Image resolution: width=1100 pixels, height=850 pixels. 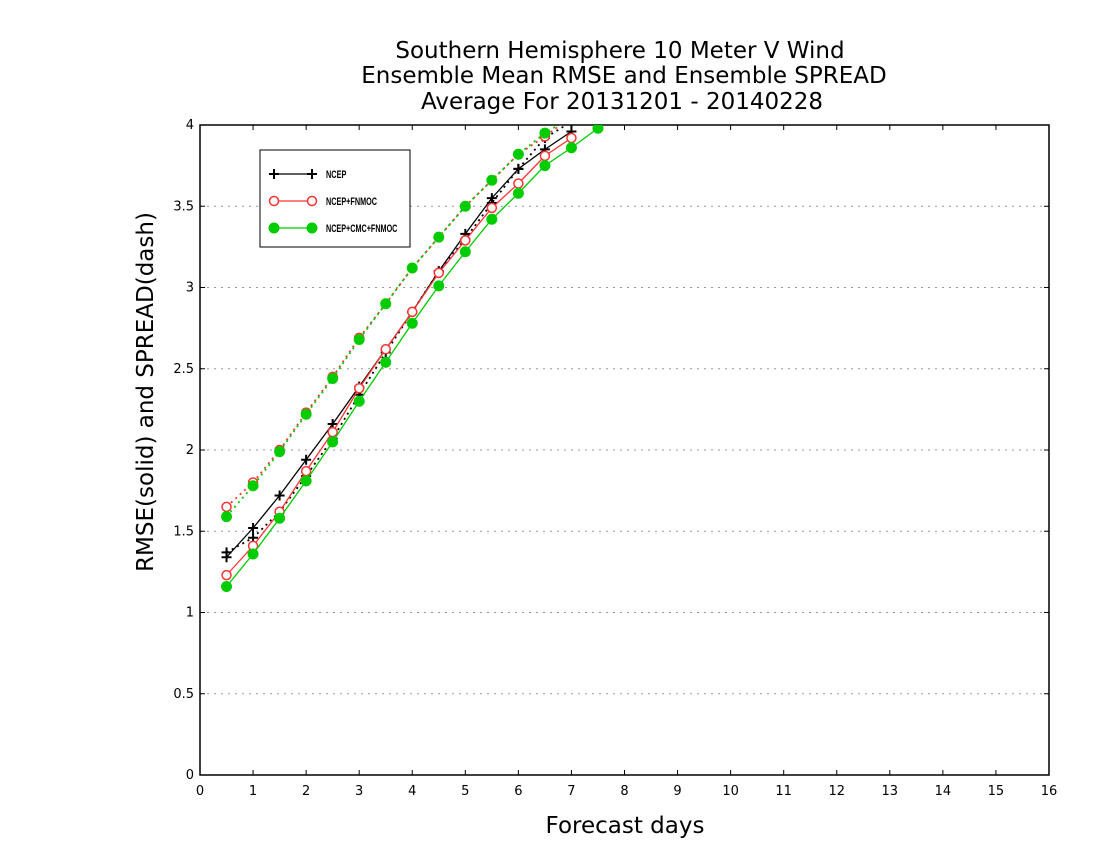 I want to click on y-tick-label: 1.5, so click(x=183, y=531).